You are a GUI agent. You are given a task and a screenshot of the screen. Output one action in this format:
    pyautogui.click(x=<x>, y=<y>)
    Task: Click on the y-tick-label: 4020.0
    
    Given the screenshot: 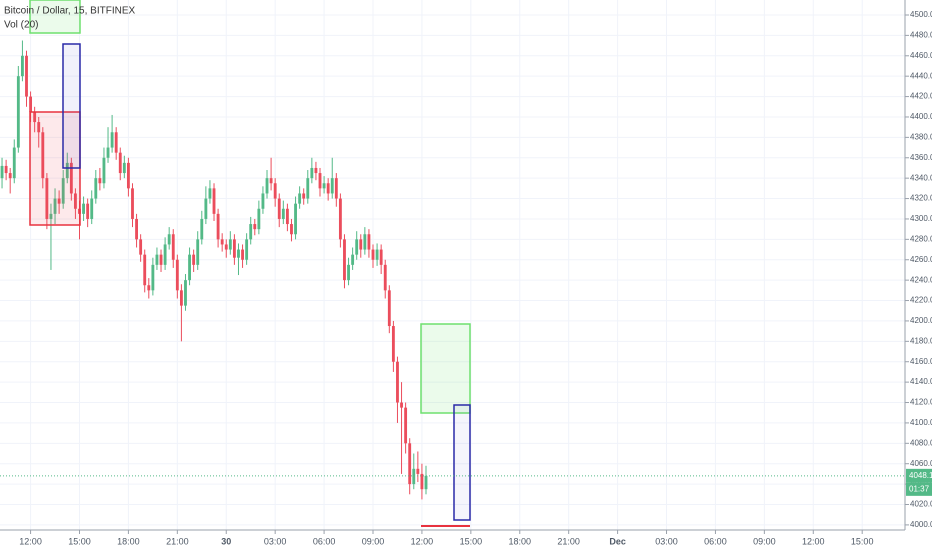 What is the action you would take?
    pyautogui.click(x=921, y=504)
    